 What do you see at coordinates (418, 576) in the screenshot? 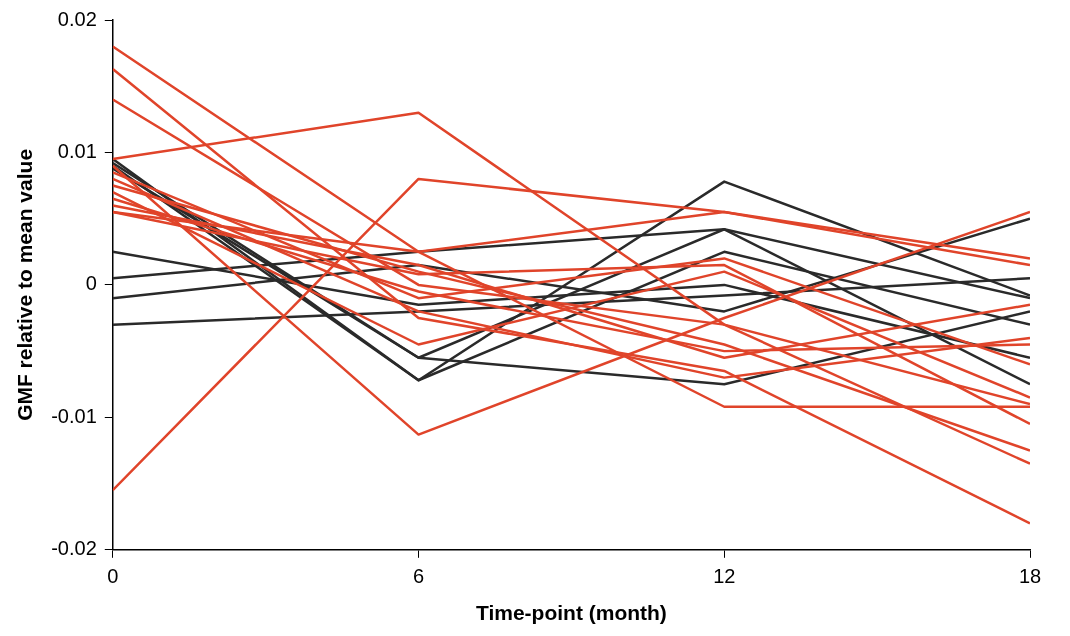
I see `x-tick-label: 6` at bounding box center [418, 576].